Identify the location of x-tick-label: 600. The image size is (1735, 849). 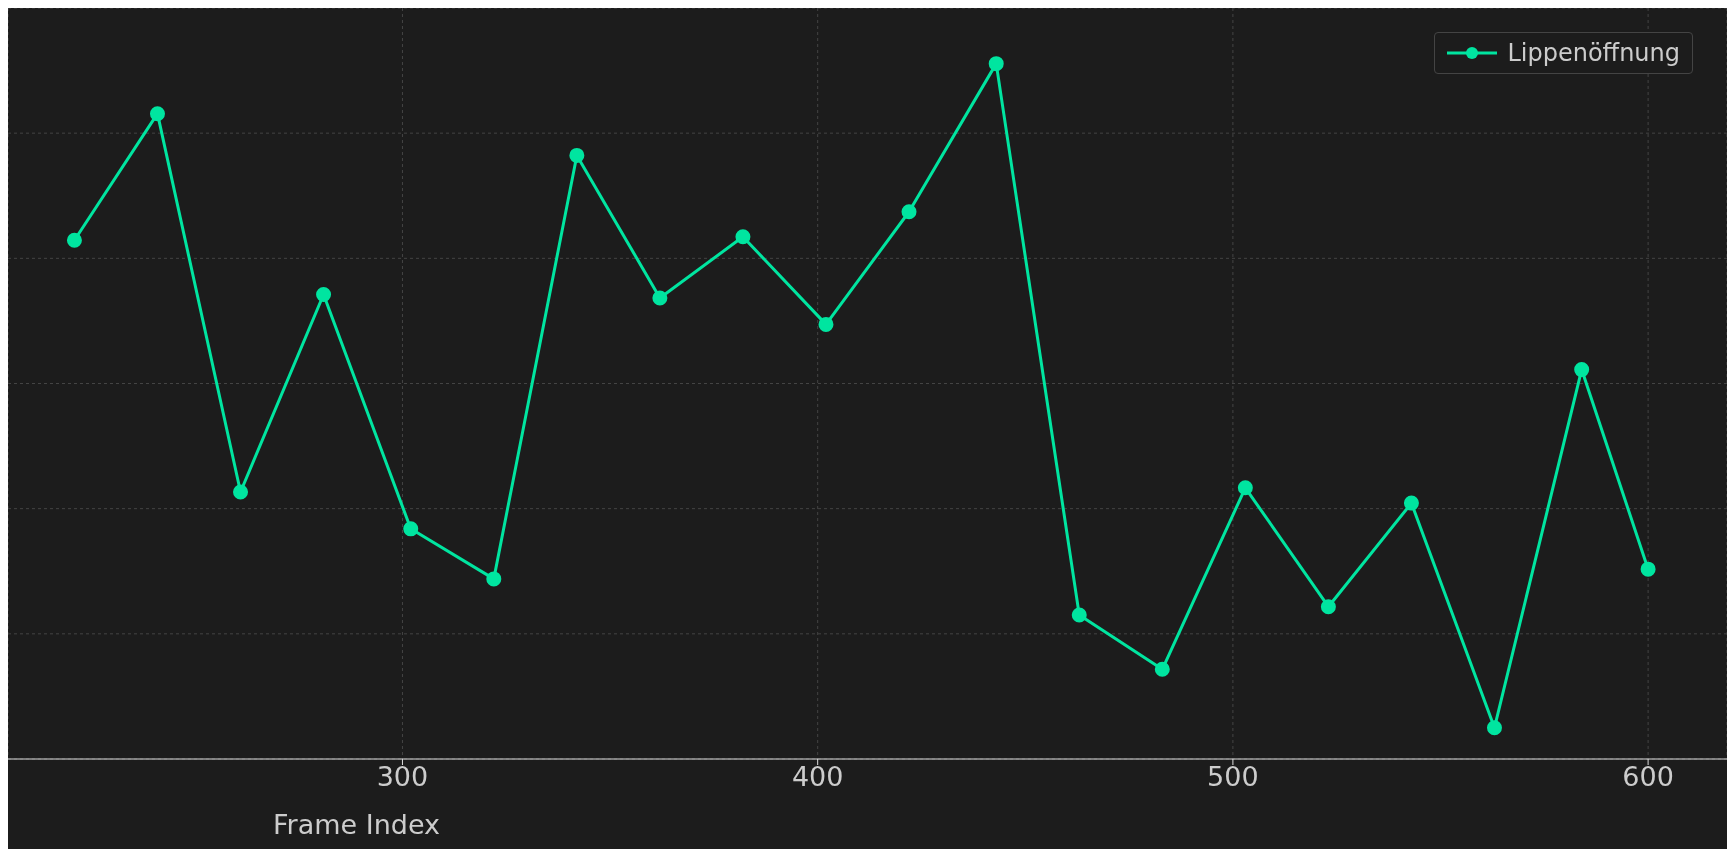
(1648, 777).